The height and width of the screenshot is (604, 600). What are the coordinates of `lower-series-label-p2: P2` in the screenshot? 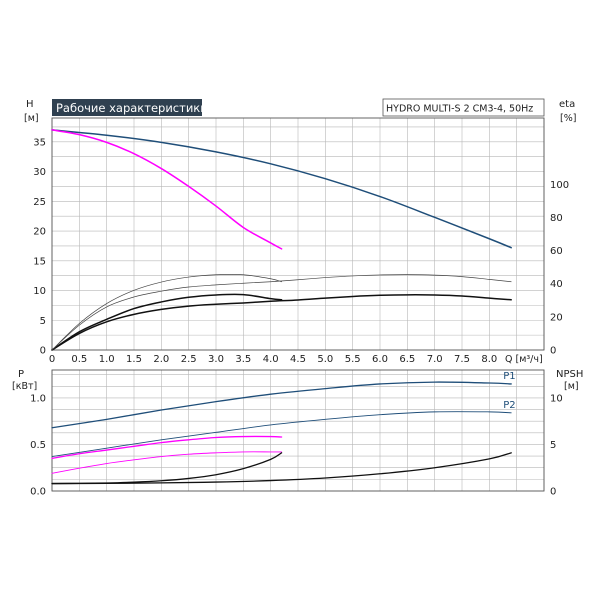 It's located at (509, 405).